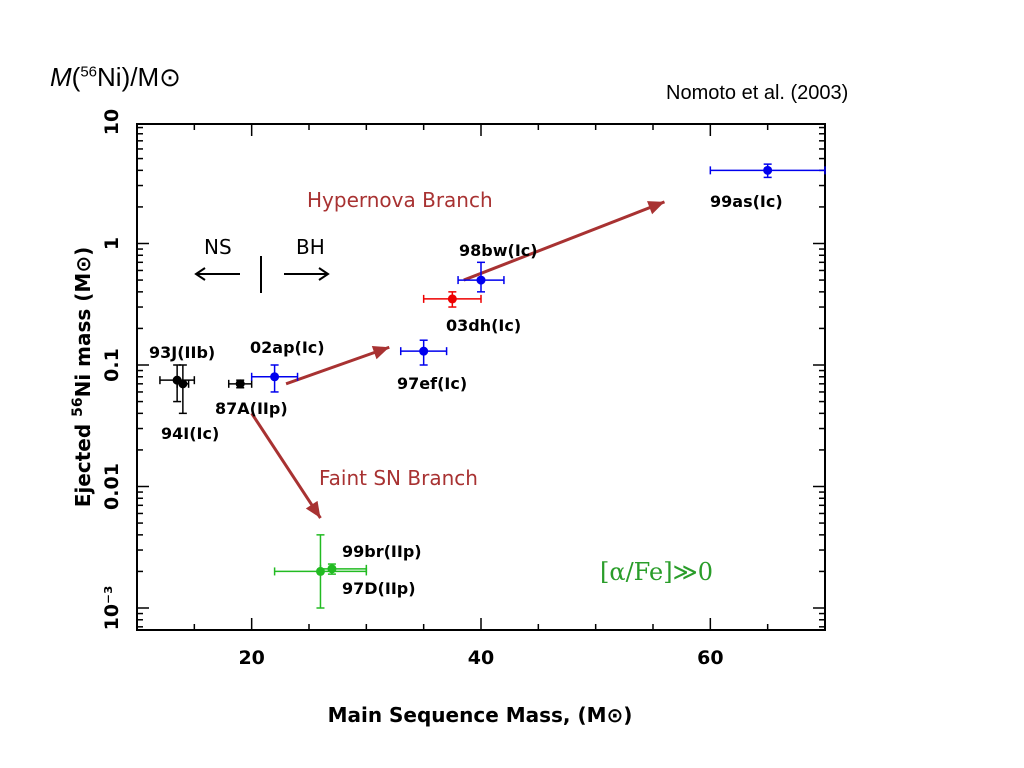 The width and height of the screenshot is (1024, 768). Describe the element at coordinates (112, 486) in the screenshot. I see `y-tick-label: 0.01` at that location.